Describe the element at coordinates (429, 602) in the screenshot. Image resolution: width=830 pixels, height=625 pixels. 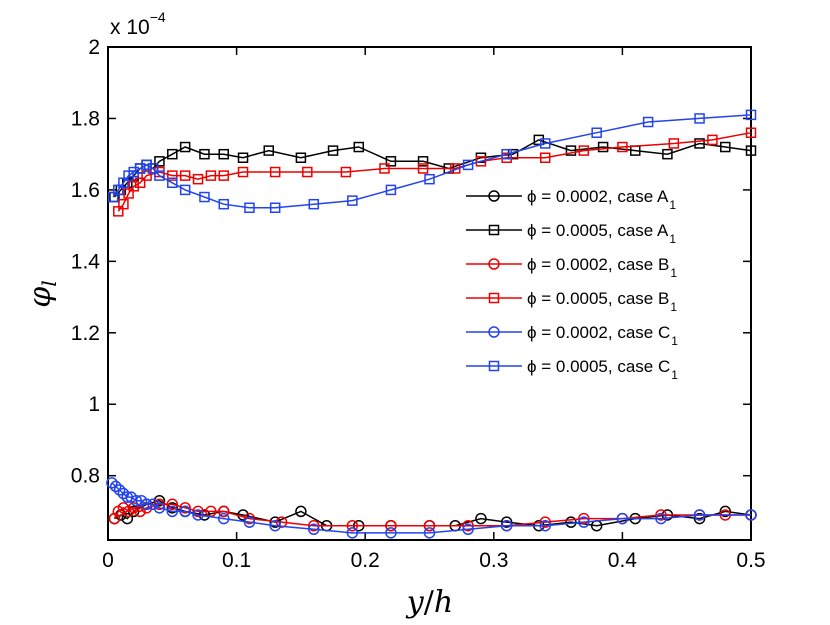
I see `x-axis-label: y/h` at that location.